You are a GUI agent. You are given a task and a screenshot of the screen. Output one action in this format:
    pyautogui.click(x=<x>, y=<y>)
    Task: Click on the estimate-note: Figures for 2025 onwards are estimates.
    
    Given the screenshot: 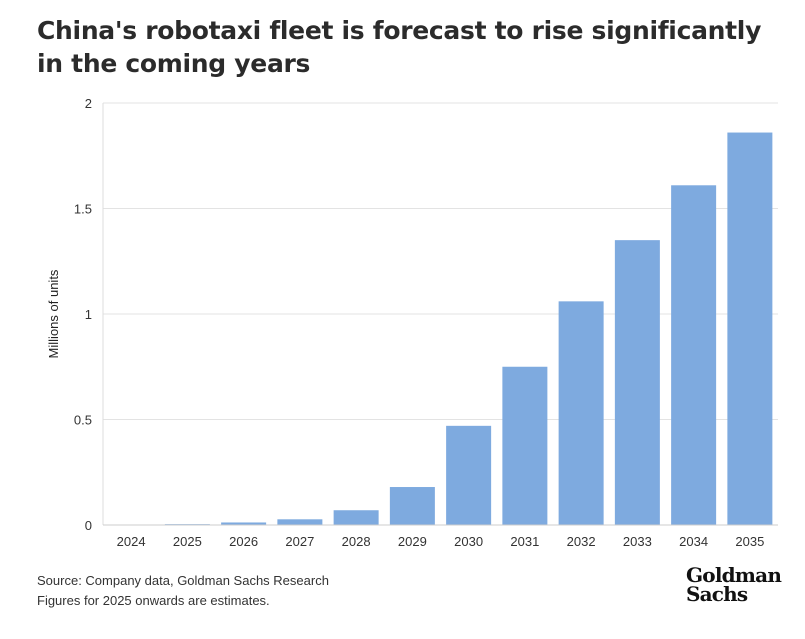 What is the action you would take?
    pyautogui.click(x=153, y=600)
    